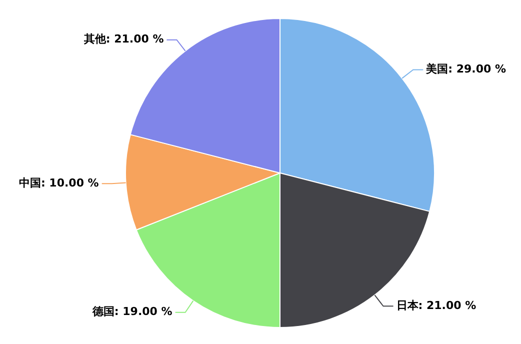 This screenshot has height=344, width=521. Describe the element at coordinates (465, 69) in the screenshot. I see `slice-label: 美国: 29.00 %` at that location.